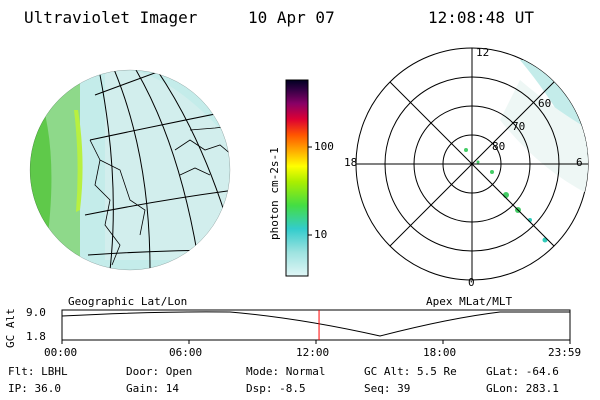  What do you see at coordinates (321, 234) in the screenshot?
I see `colorbar-tick-10: 10` at bounding box center [321, 234].